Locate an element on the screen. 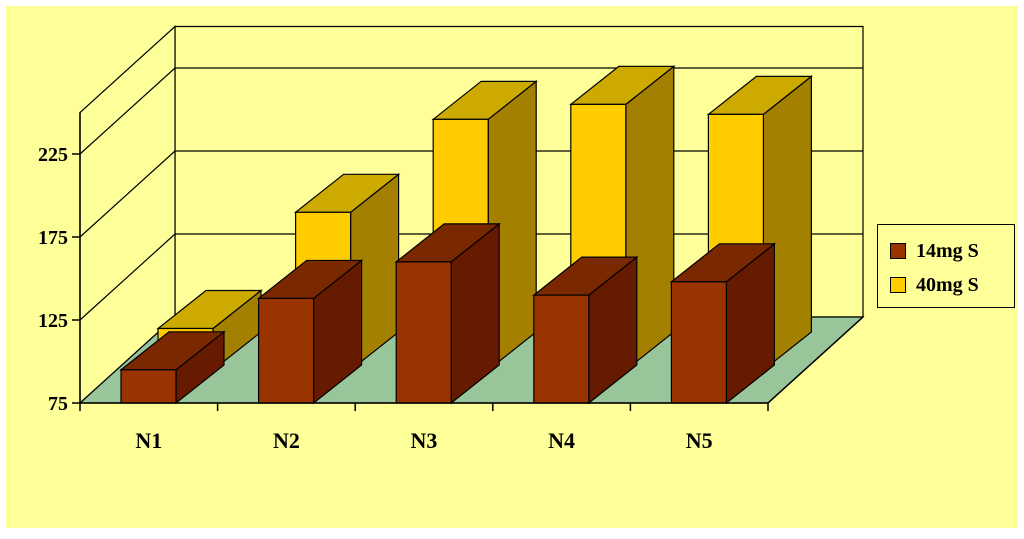 The width and height of the screenshot is (1024, 539). bar-14mg-n4 is located at coordinates (585, 330).